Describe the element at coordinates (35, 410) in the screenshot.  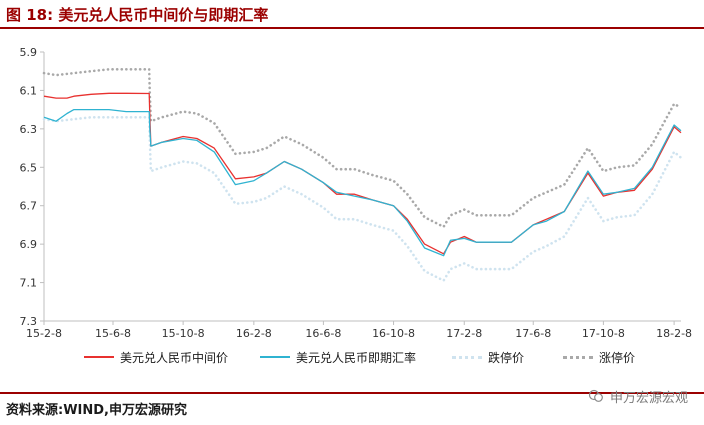
I see `source-label: 资料来源:` at that location.